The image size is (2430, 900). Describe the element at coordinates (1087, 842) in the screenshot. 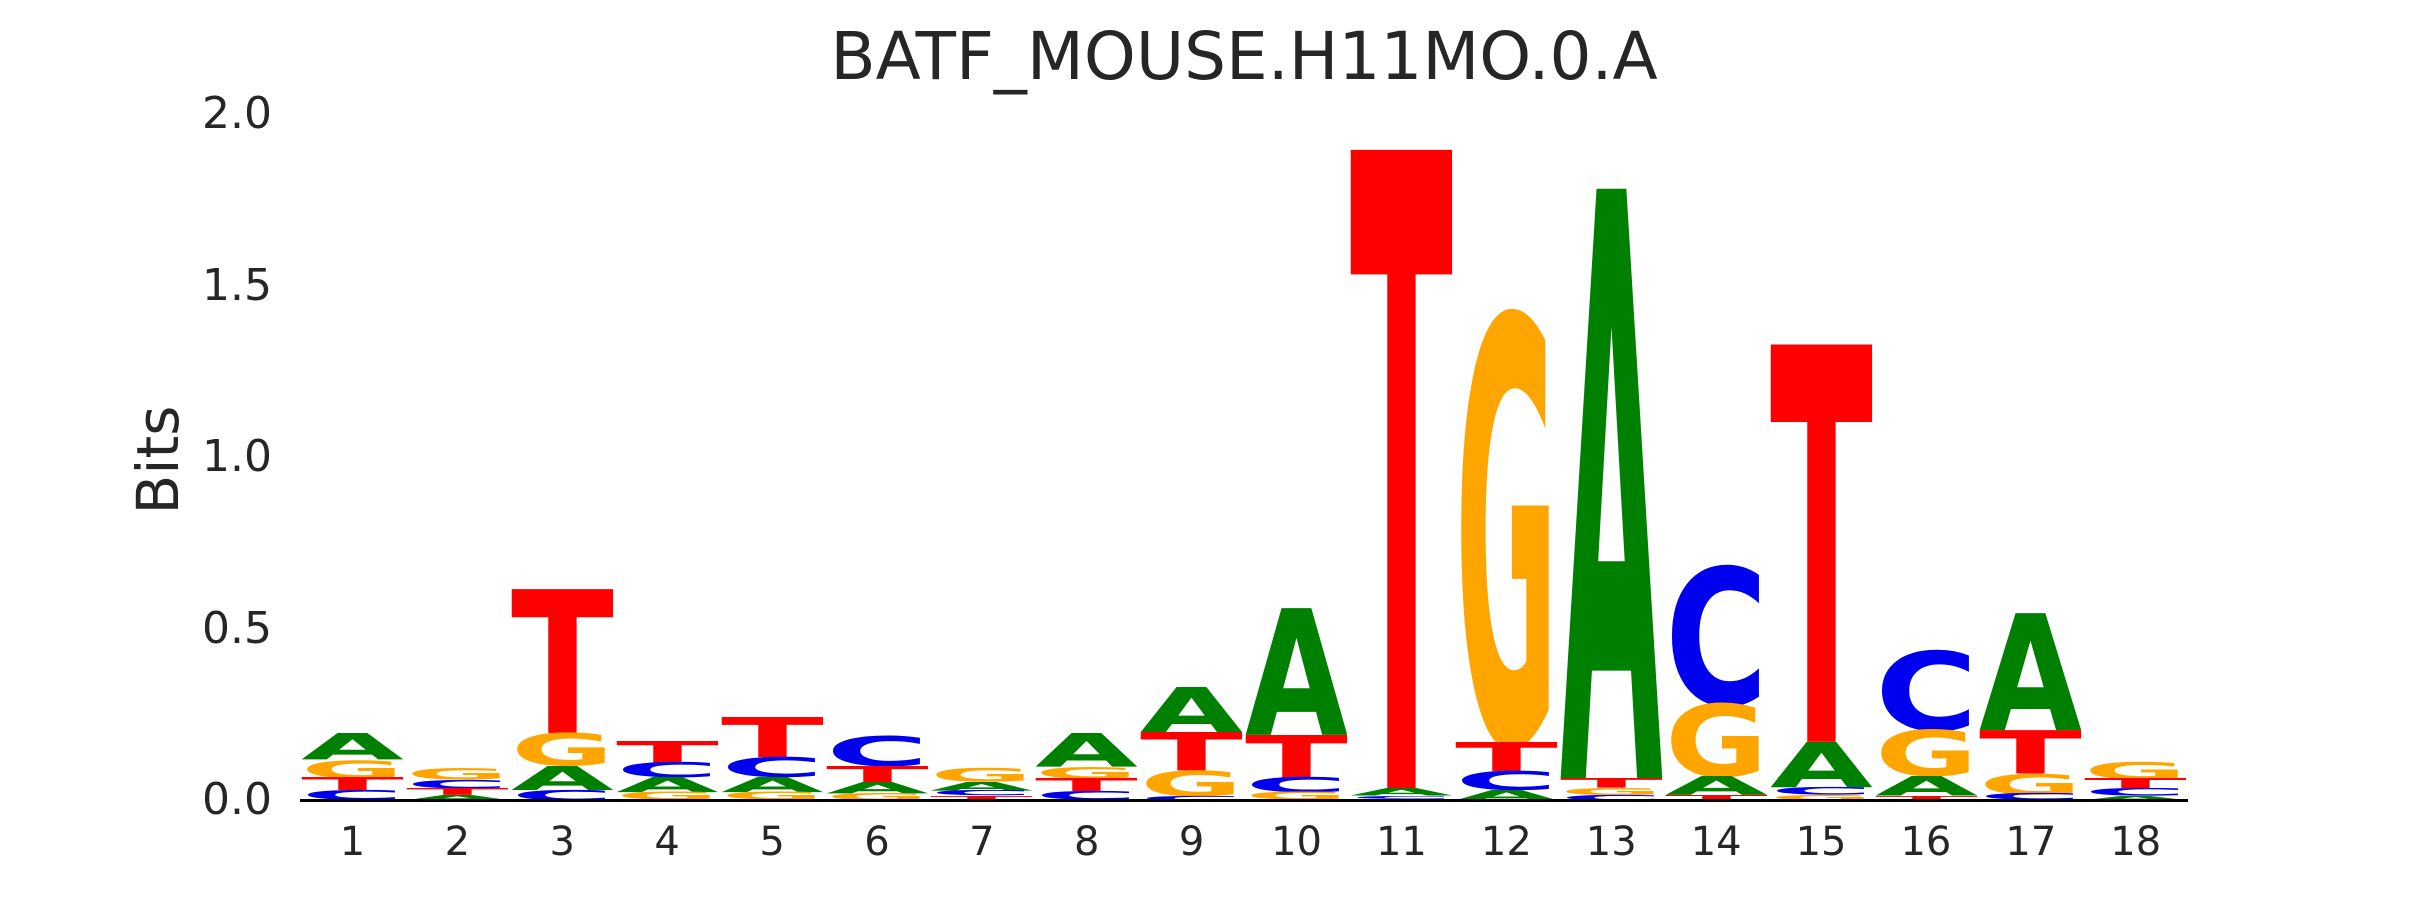

I see `x-tick-label: 8` at that location.